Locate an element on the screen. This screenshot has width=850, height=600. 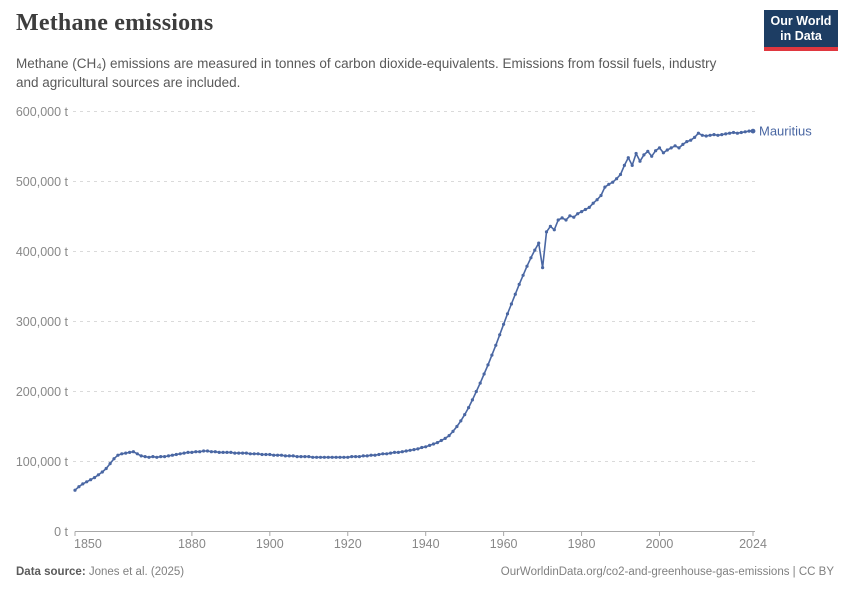
chart-title: Methane emissions is located at coordinates (115, 23).